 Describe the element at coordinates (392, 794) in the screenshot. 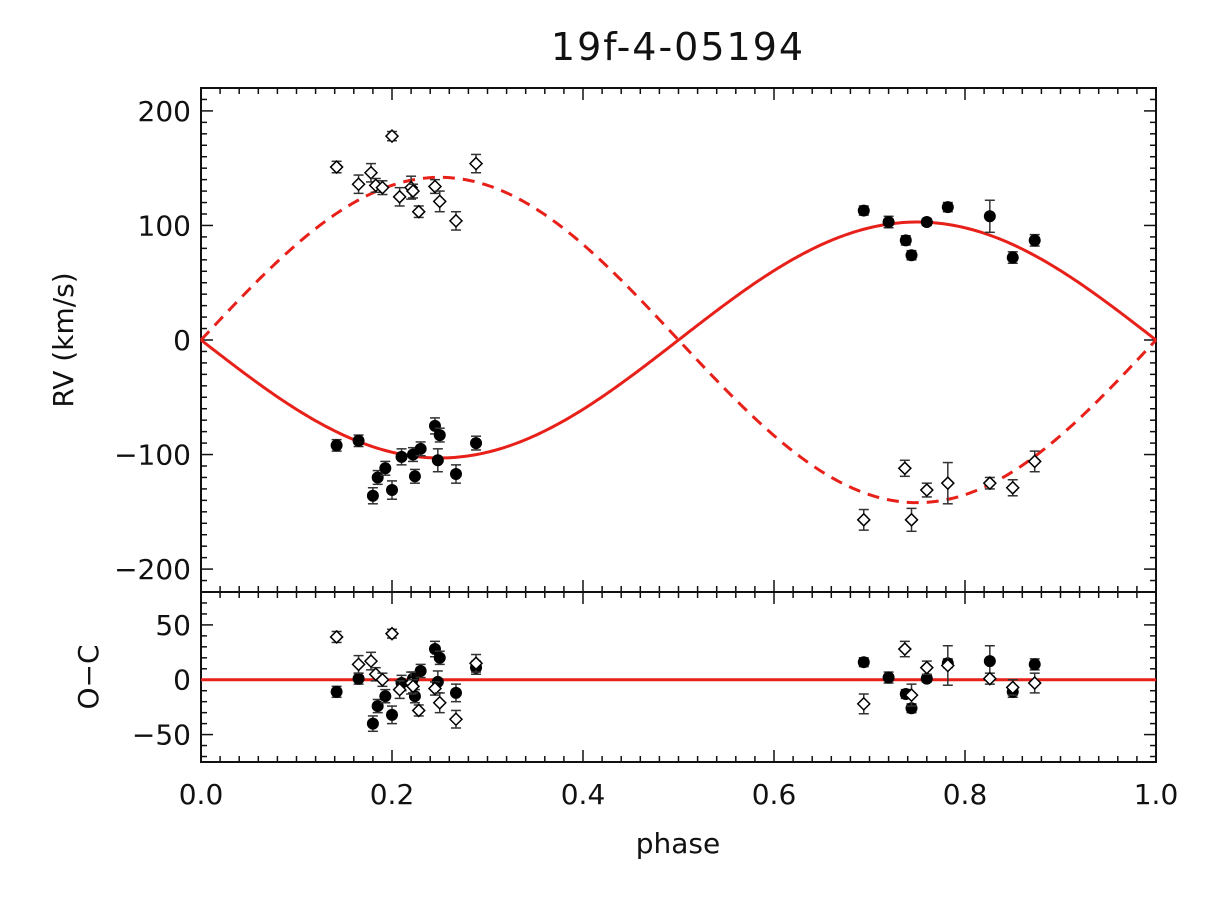

I see `x-tick-label: 0.2` at that location.